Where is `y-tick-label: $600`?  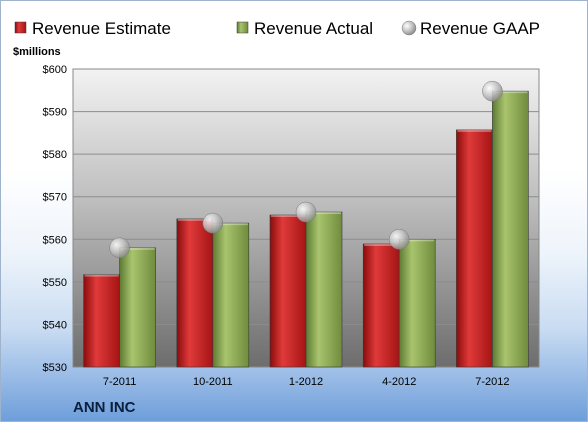
y-tick-label: $600 is located at coordinates (55, 70).